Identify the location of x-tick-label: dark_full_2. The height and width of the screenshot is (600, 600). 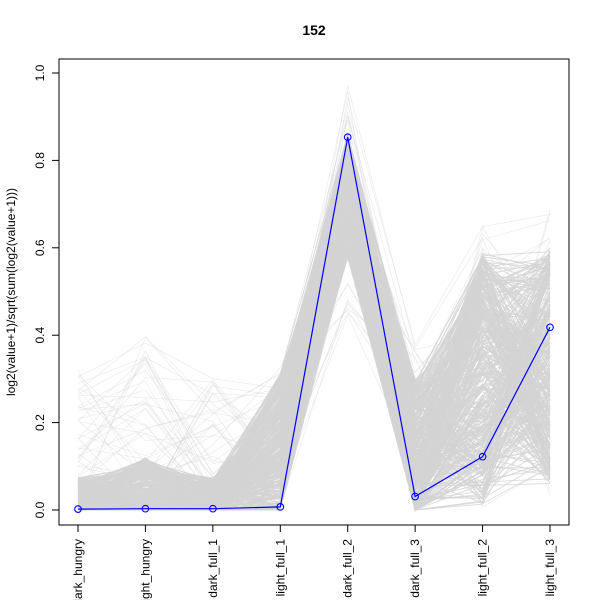
(348, 568).